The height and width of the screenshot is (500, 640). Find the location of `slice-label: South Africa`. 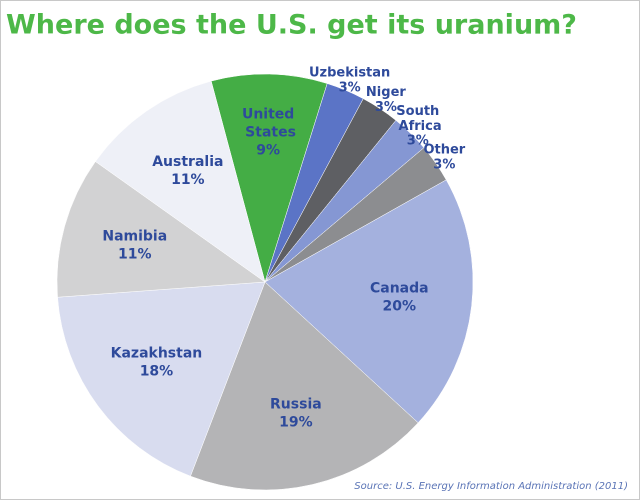

slice-label: South Africa is located at coordinates (418, 118).